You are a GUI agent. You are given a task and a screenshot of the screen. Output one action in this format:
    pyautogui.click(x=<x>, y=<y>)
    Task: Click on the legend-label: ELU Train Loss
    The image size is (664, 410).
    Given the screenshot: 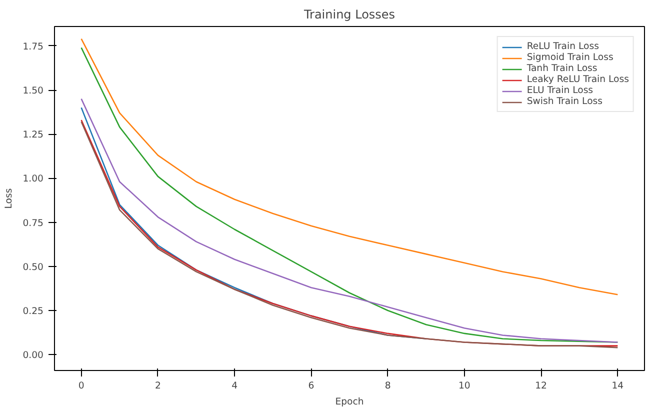 What is the action you would take?
    pyautogui.click(x=560, y=90)
    